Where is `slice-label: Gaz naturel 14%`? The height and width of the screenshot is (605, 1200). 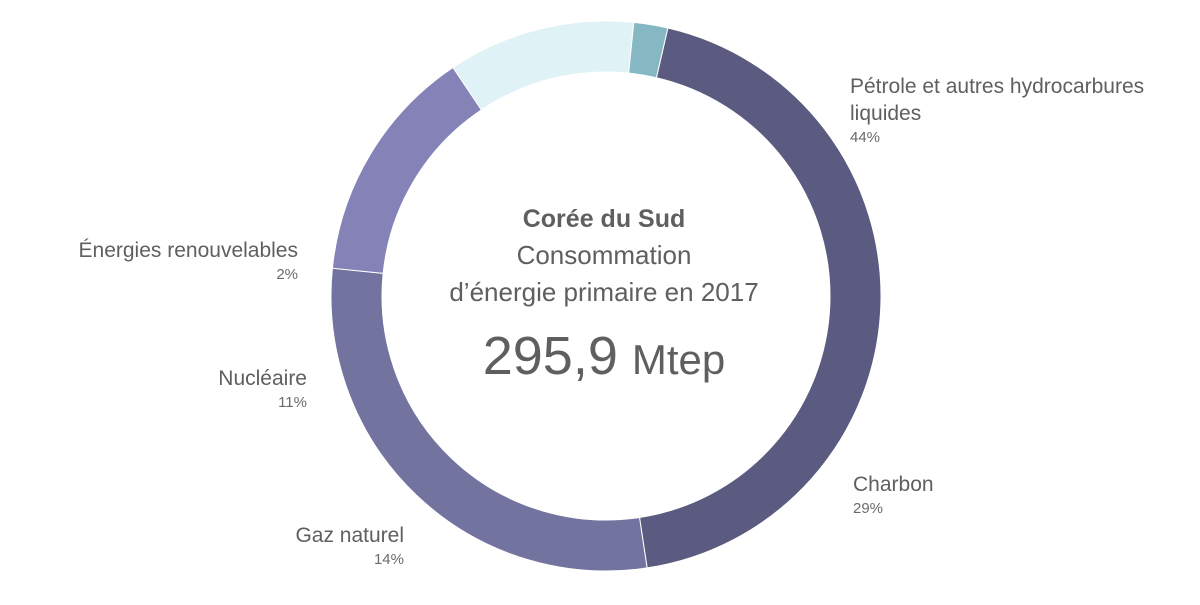
slice-label: Gaz naturel 14% is located at coordinates (349, 546).